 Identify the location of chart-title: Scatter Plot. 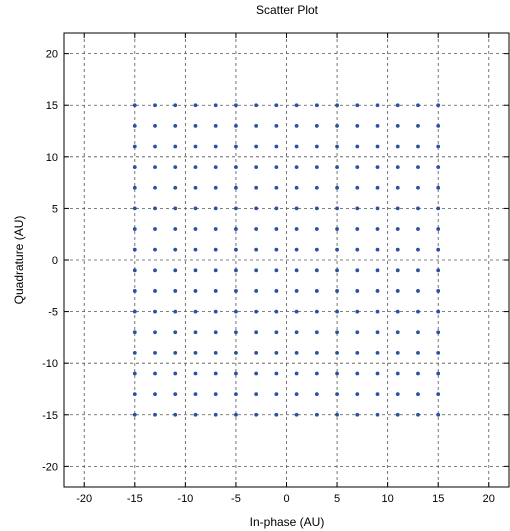
(287, 10).